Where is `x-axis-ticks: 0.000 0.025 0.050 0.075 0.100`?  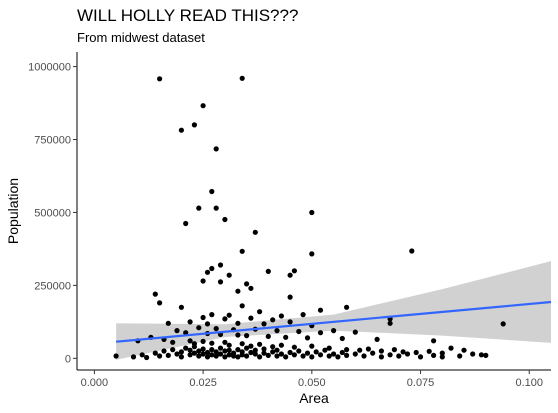
x-axis-ticks: 0.000 0.025 0.050 0.075 0.100 is located at coordinates (312, 379).